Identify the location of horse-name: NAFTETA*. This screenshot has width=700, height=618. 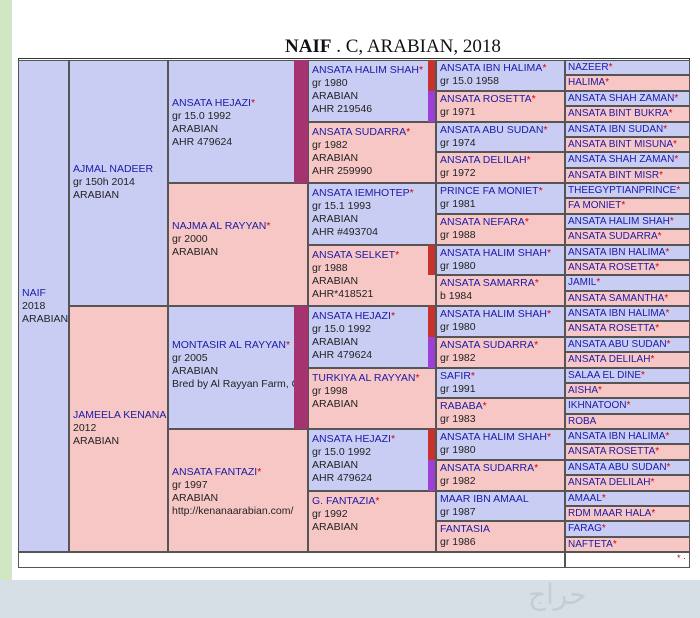
(627, 544).